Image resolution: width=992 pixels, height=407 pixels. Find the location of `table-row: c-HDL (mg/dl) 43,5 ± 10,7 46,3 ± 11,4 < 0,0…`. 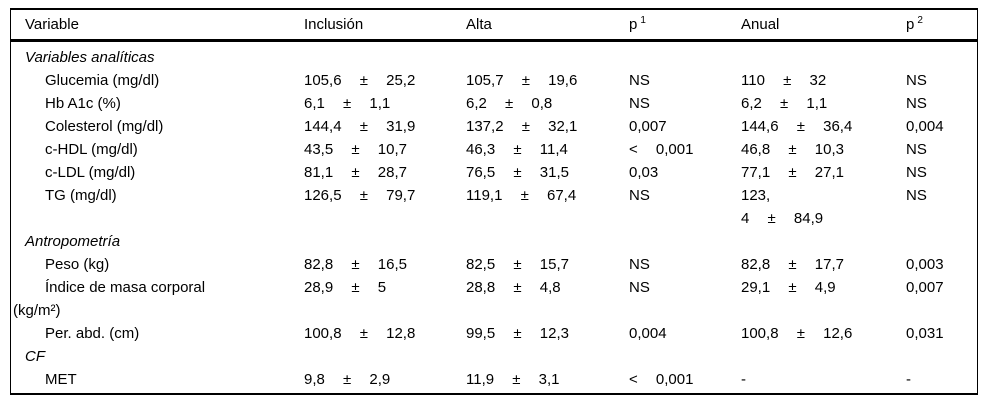

table-row: c-HDL (mg/dl) 43,5 ± 10,7 46,3 ± 11,4 < 0,0… is located at coordinates (494, 149).